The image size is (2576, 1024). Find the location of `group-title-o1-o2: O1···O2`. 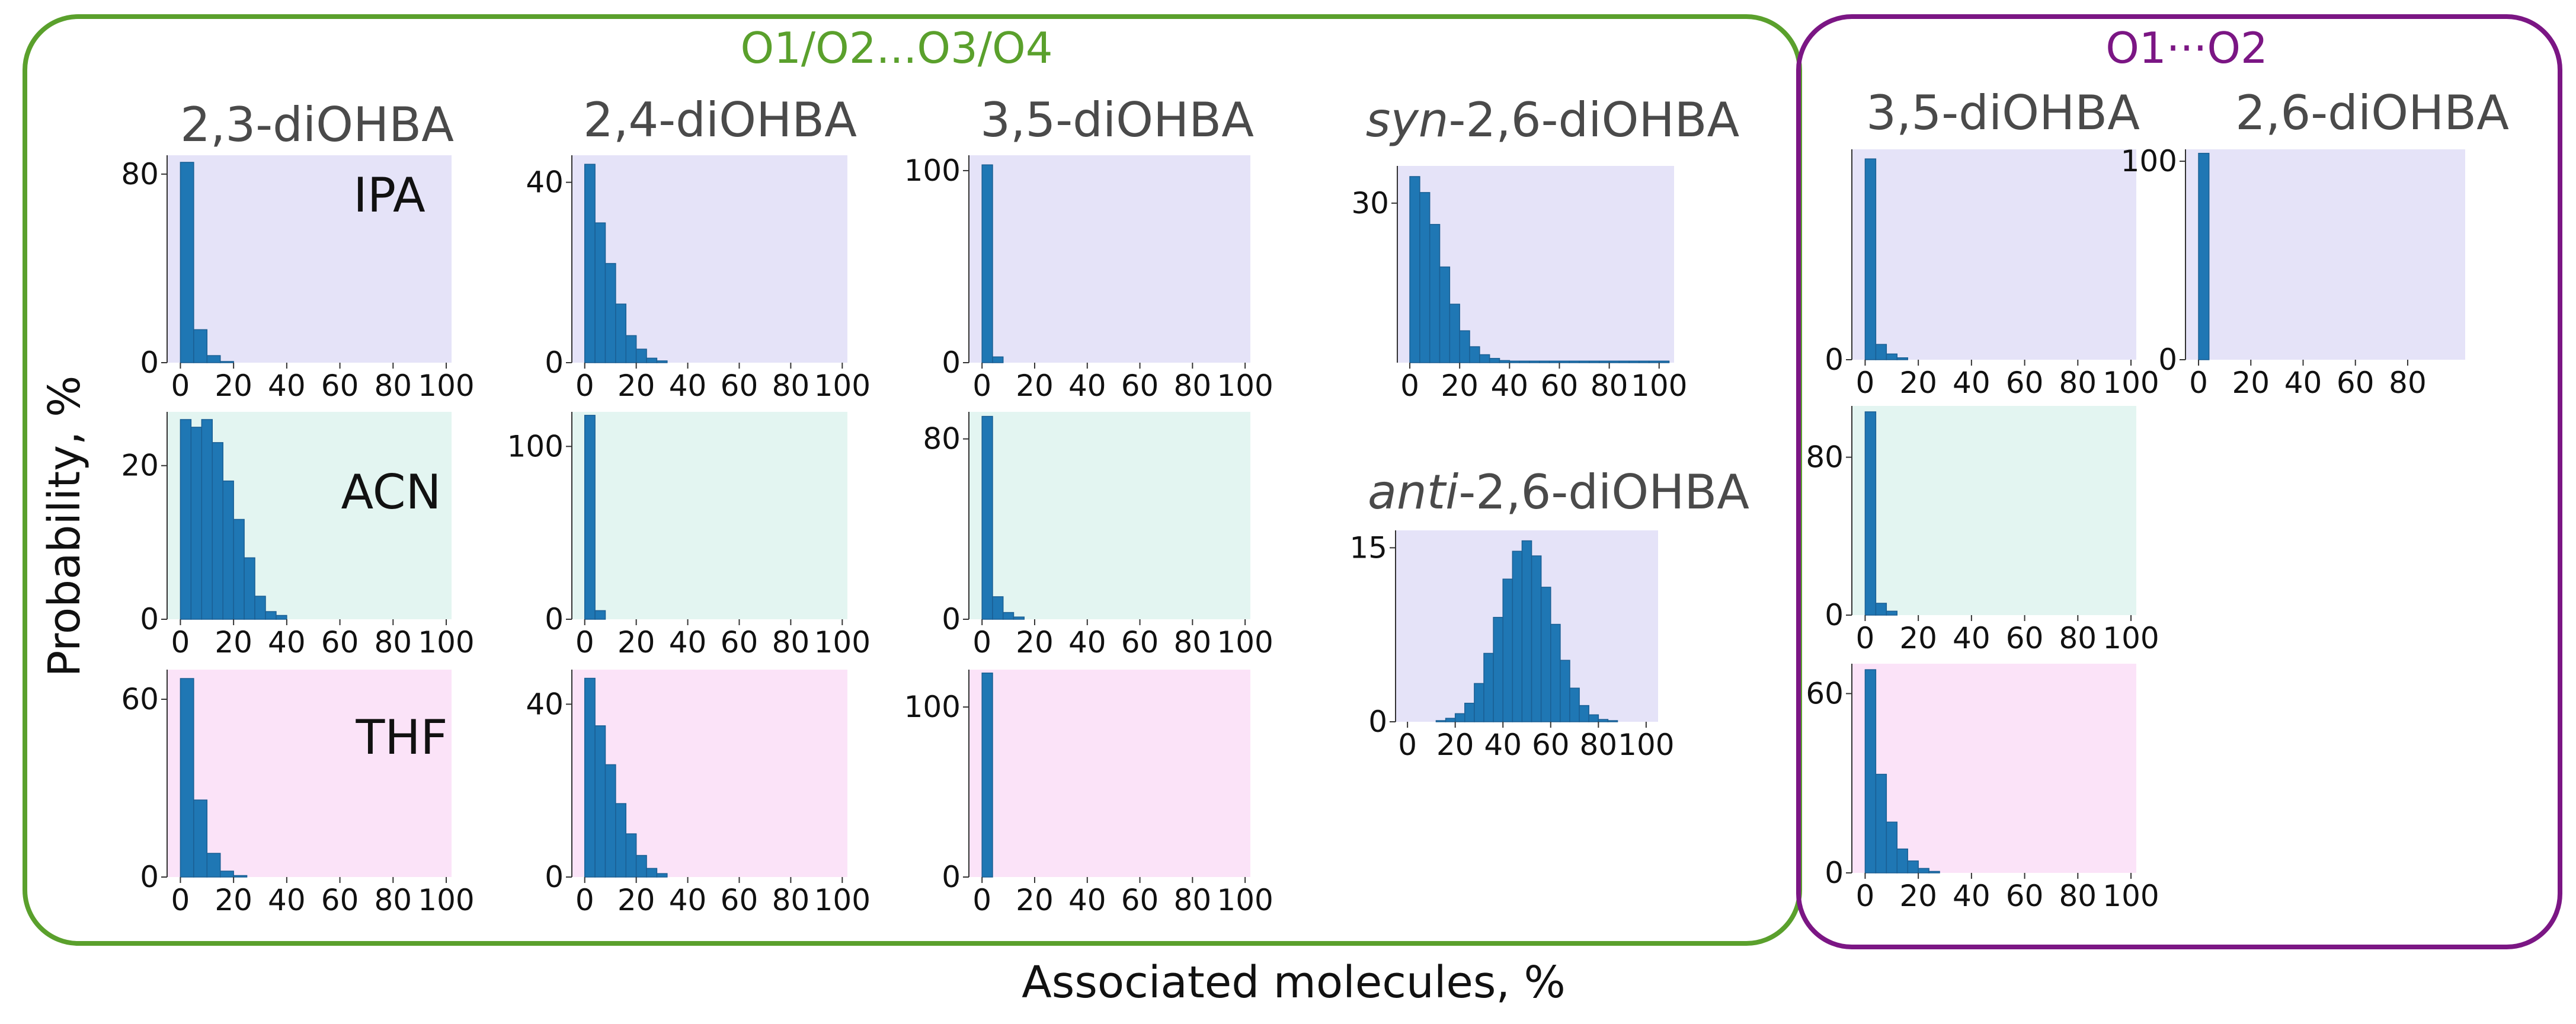

group-title-o1-o2: O1···O2 is located at coordinates (2186, 48).